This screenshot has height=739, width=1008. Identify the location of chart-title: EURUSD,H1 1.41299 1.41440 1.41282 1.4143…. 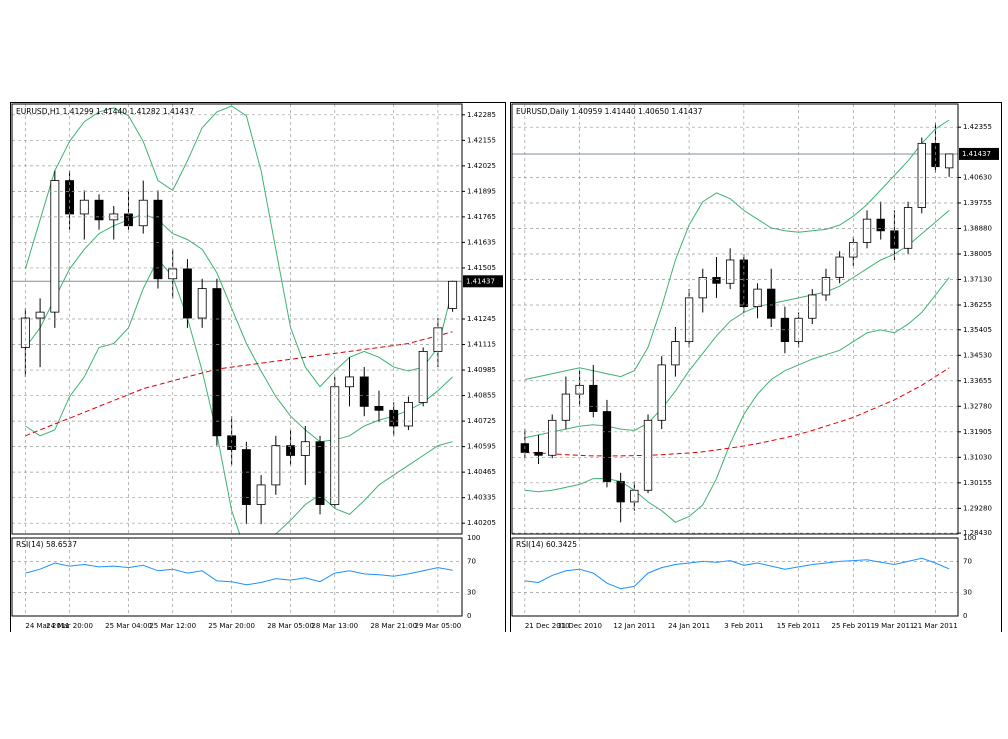
(105, 111).